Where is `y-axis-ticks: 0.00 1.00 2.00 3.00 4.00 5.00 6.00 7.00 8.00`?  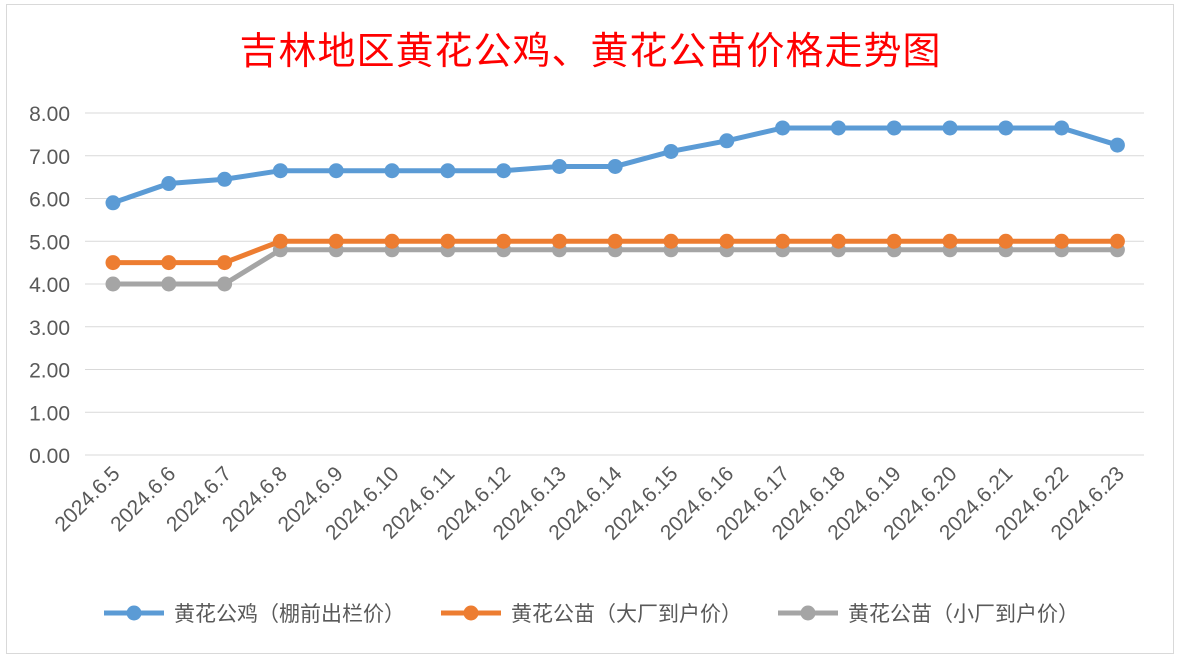 y-axis-ticks: 0.00 1.00 2.00 3.00 4.00 5.00 6.00 7.00 8.00 is located at coordinates (49, 285).